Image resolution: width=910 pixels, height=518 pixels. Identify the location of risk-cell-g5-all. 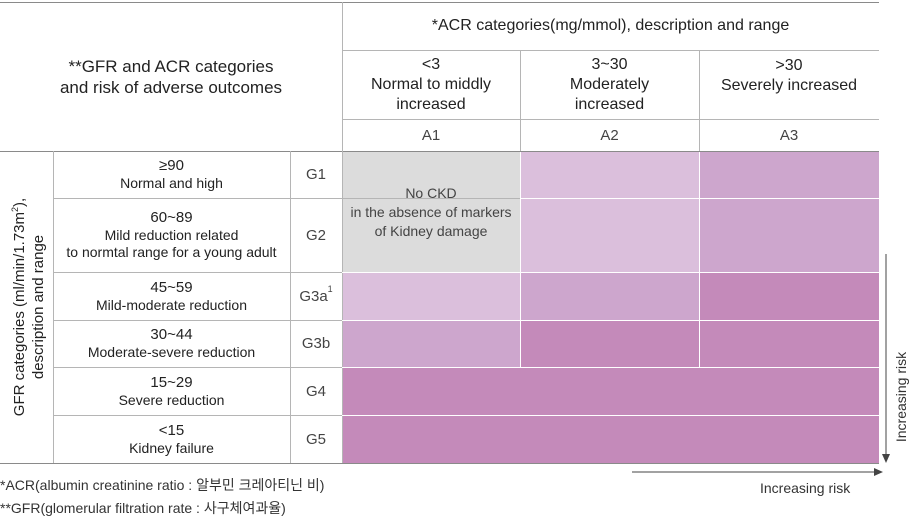
(610, 439).